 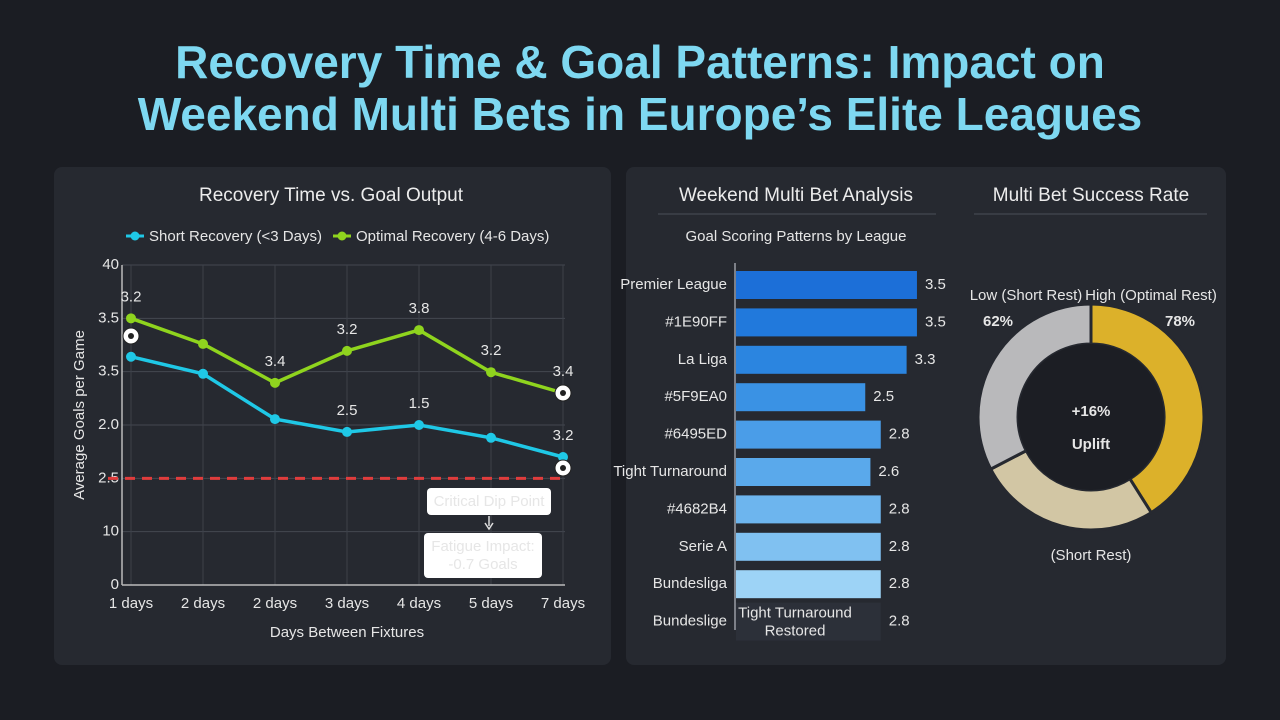 What do you see at coordinates (695, 396) in the screenshot?
I see `category-label: #5F9EA0` at bounding box center [695, 396].